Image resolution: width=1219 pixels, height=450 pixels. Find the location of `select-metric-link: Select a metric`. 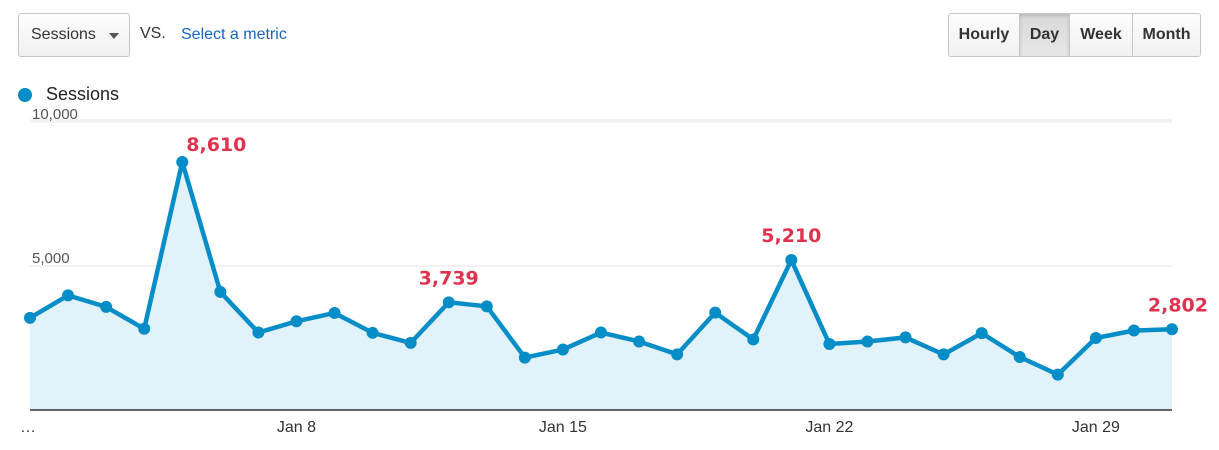

select-metric-link: Select a metric is located at coordinates (234, 34).